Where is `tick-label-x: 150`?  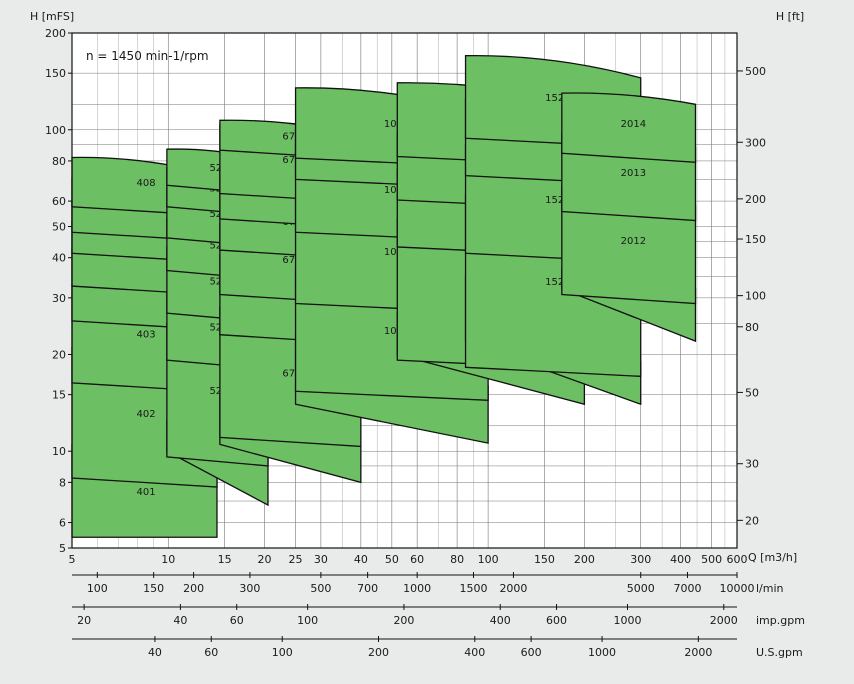 tick-label-x: 150 is located at coordinates (544, 559).